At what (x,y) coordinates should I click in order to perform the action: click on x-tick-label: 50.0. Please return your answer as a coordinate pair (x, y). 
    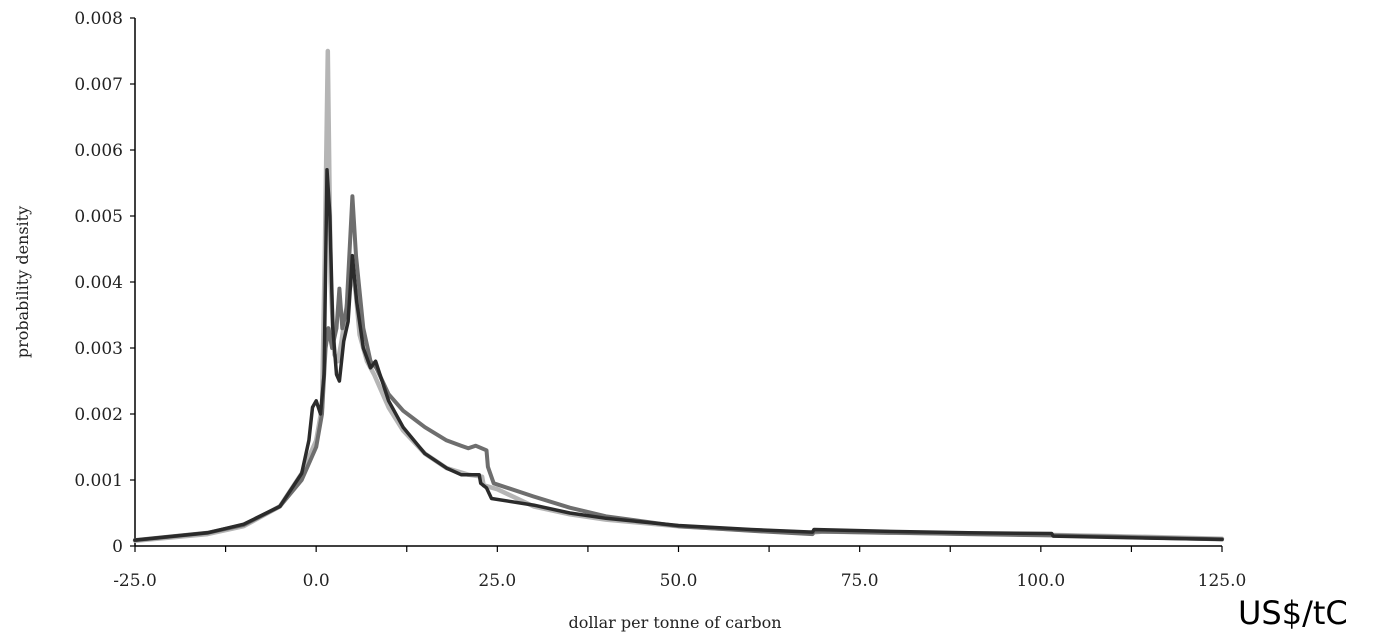
    Looking at the image, I should click on (679, 581).